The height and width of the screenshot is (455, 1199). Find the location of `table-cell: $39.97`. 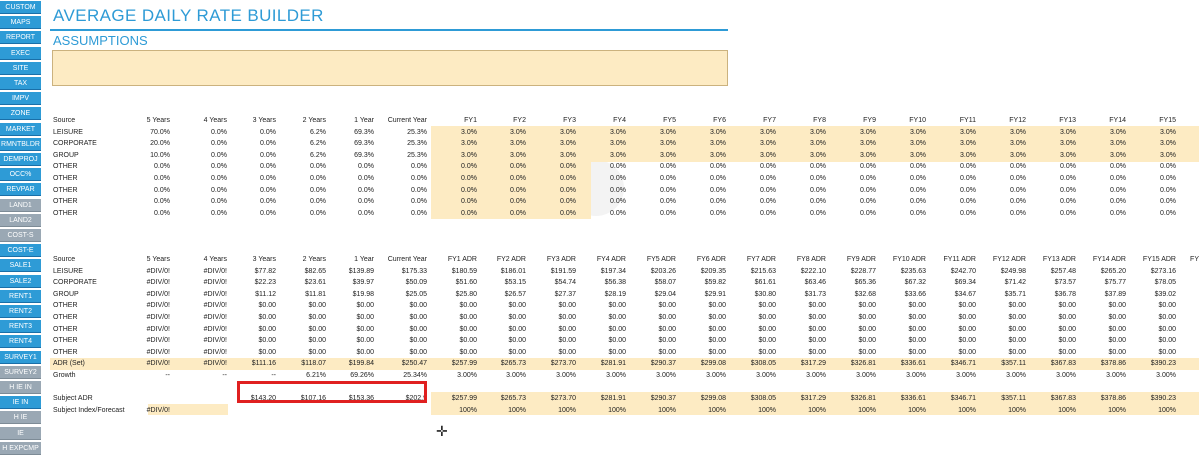

table-cell: $39.97 is located at coordinates (363, 283).